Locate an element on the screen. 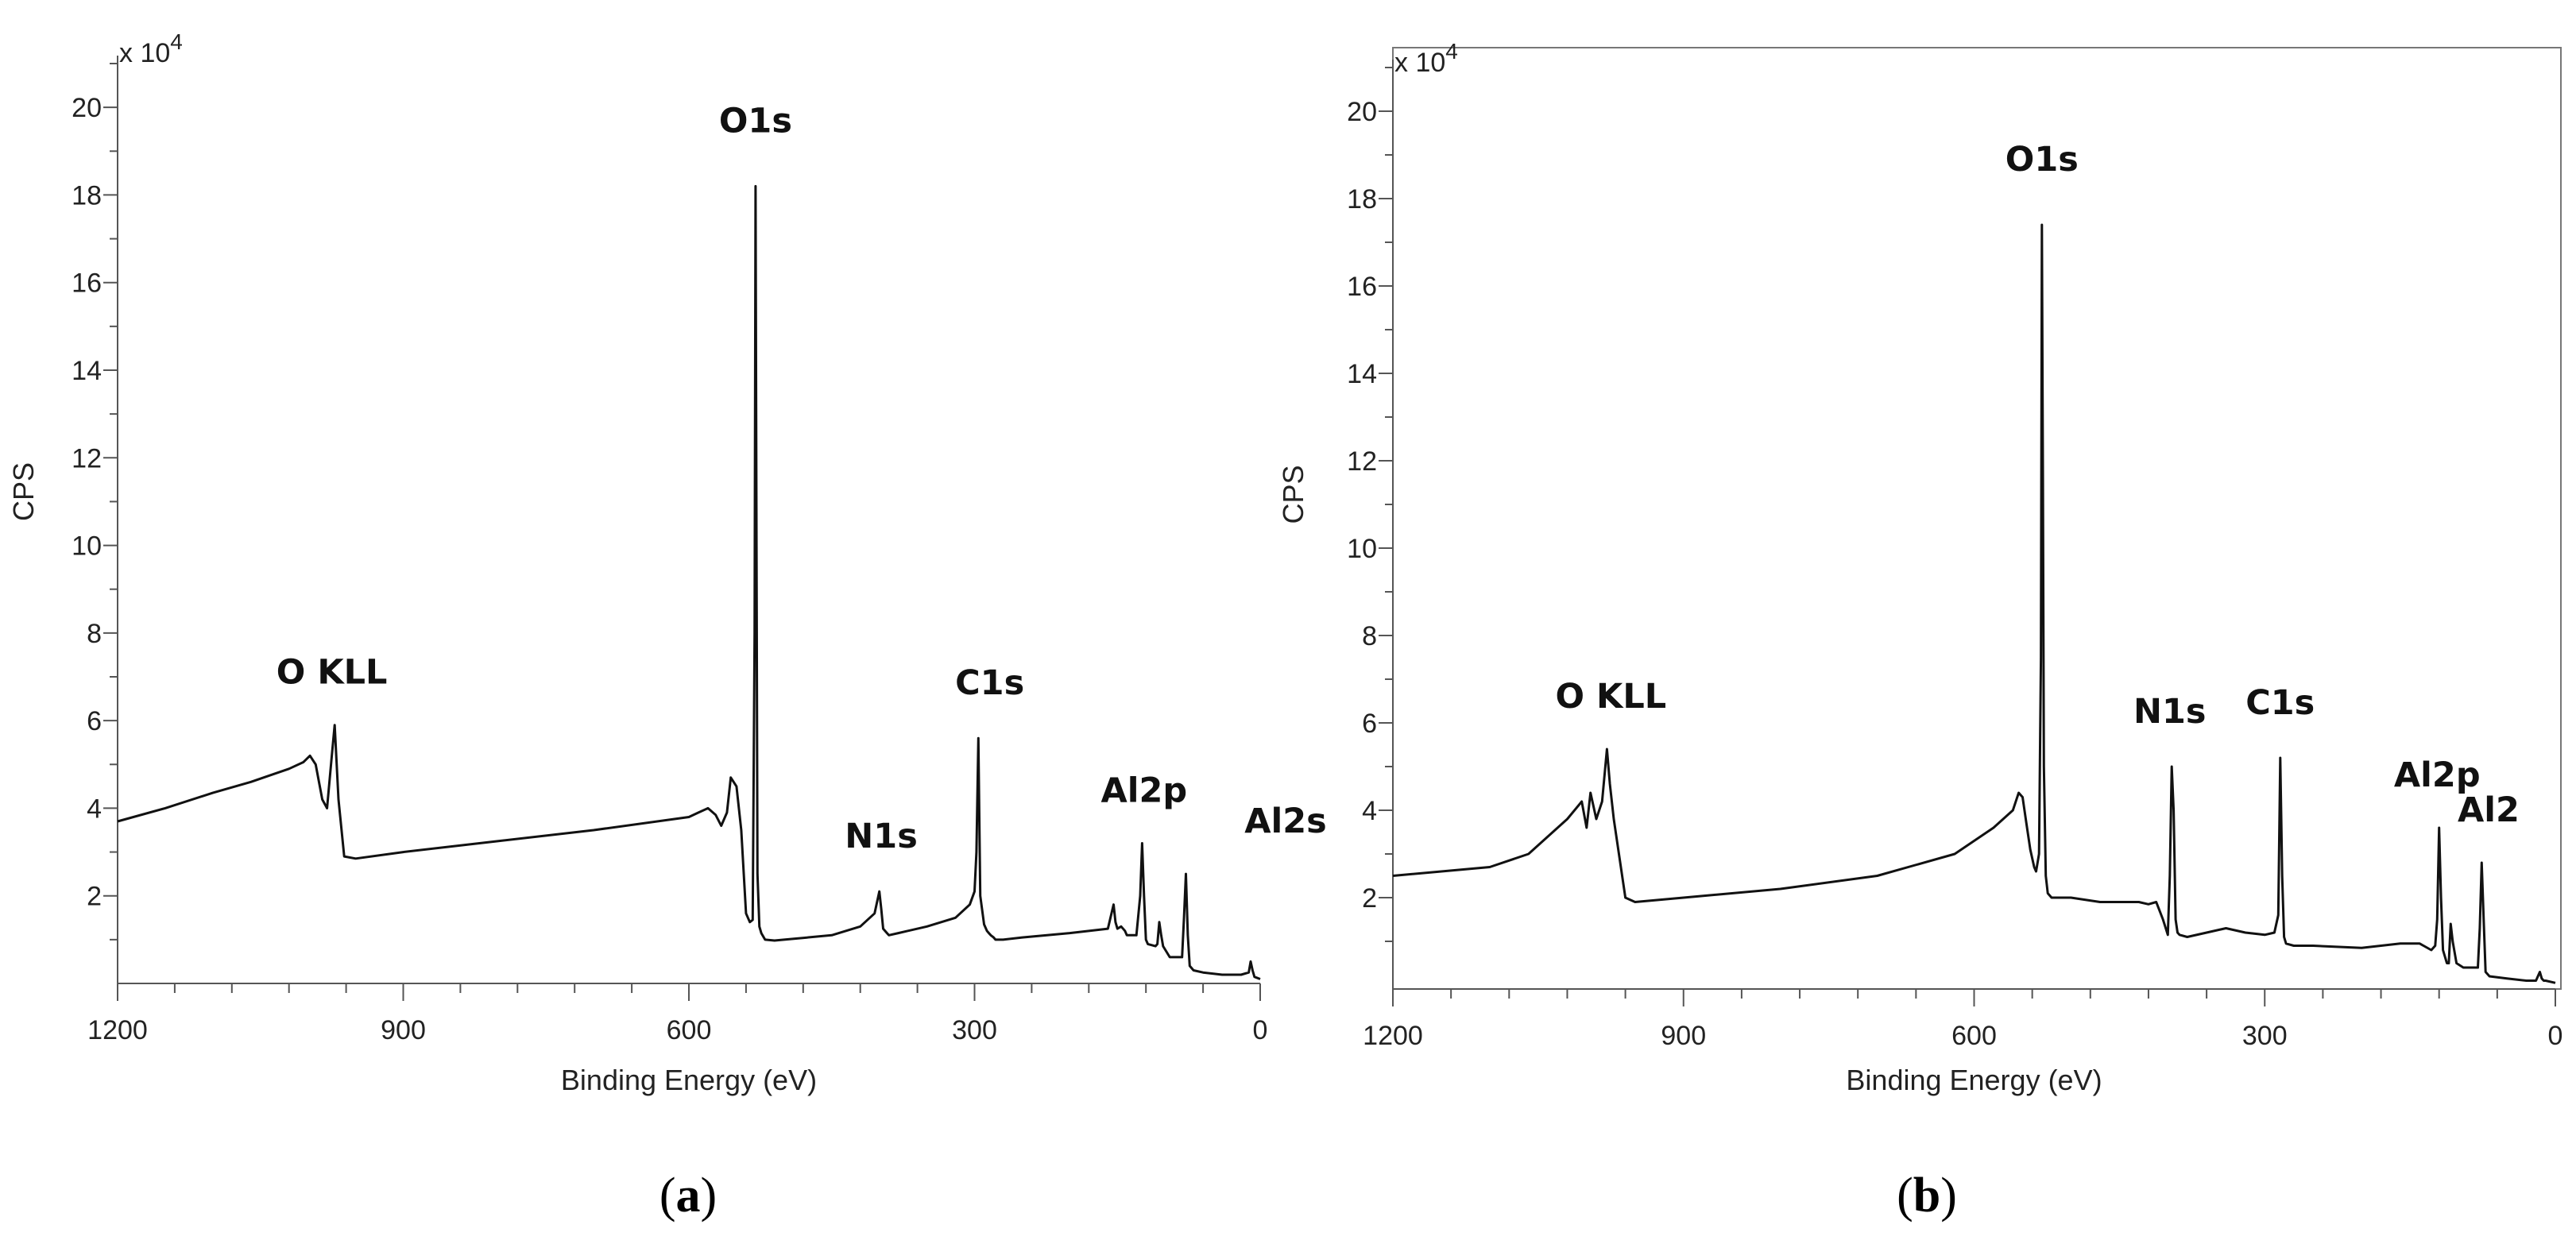 The width and height of the screenshot is (2576, 1244). peak-label: Al2 is located at coordinates (2489, 810).